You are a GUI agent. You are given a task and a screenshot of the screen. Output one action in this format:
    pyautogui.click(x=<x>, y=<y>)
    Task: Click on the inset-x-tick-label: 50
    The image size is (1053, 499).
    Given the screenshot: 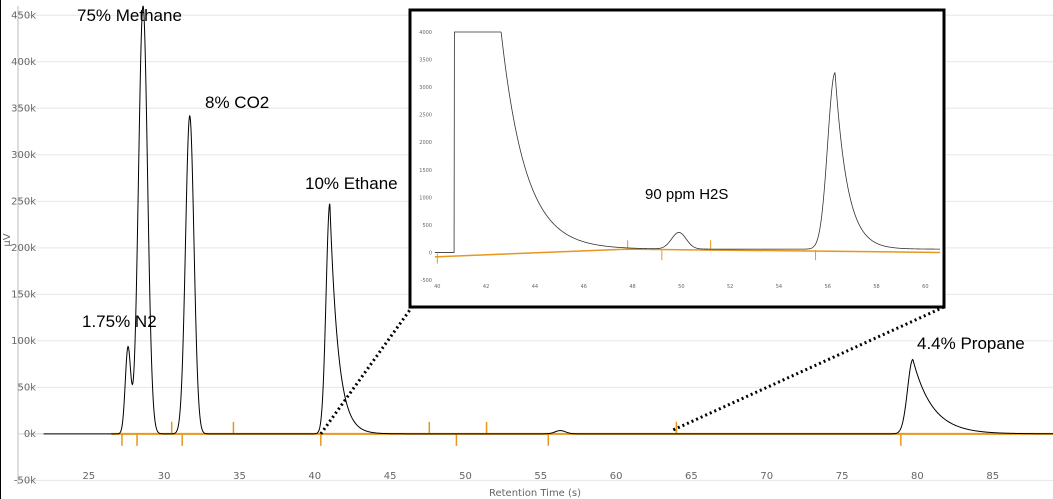 What is the action you would take?
    pyautogui.click(x=681, y=287)
    